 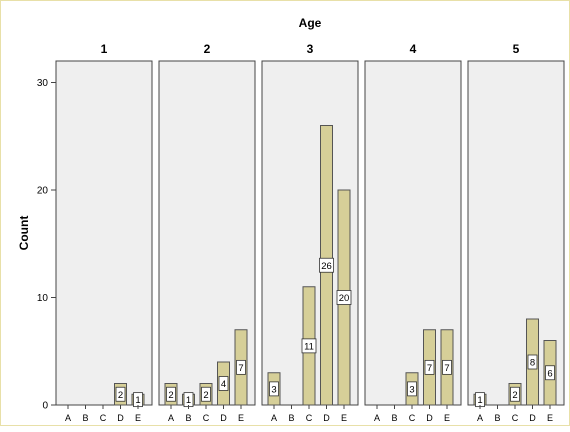 I want to click on y-tick-label: 0, so click(x=45, y=406).